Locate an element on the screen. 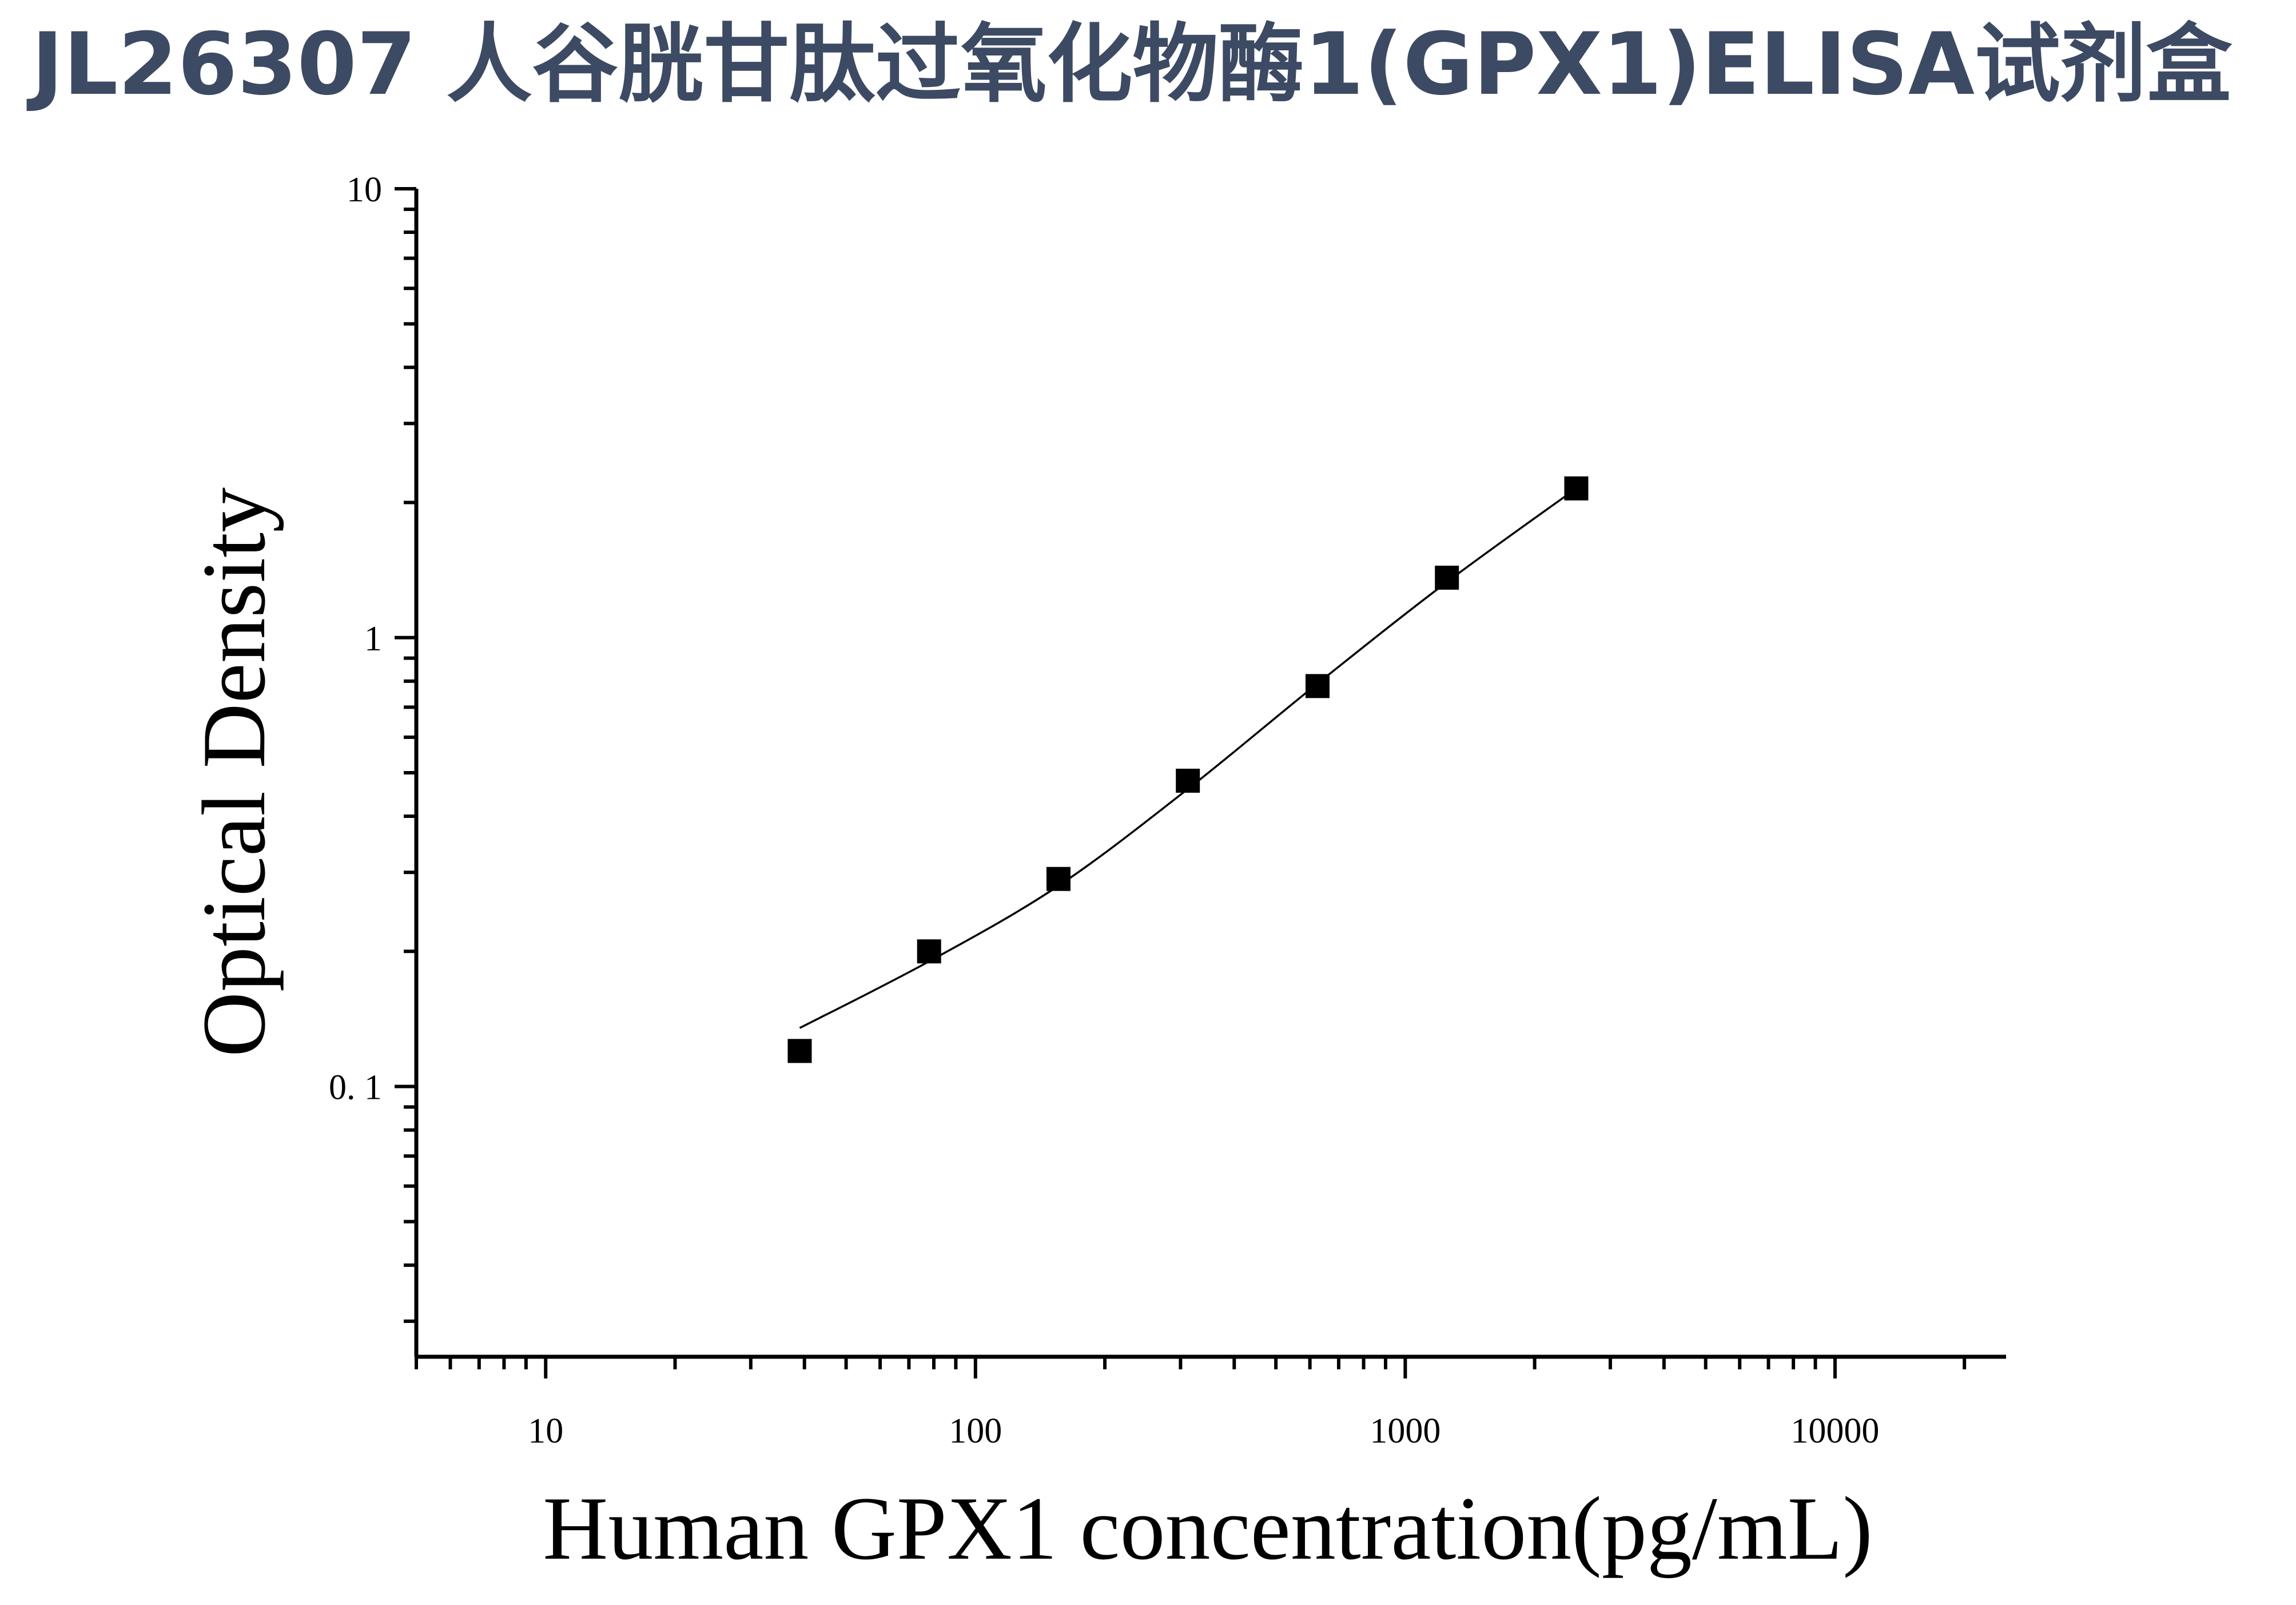 The height and width of the screenshot is (1605, 2296). x-tick-label: 100 is located at coordinates (976, 1431).